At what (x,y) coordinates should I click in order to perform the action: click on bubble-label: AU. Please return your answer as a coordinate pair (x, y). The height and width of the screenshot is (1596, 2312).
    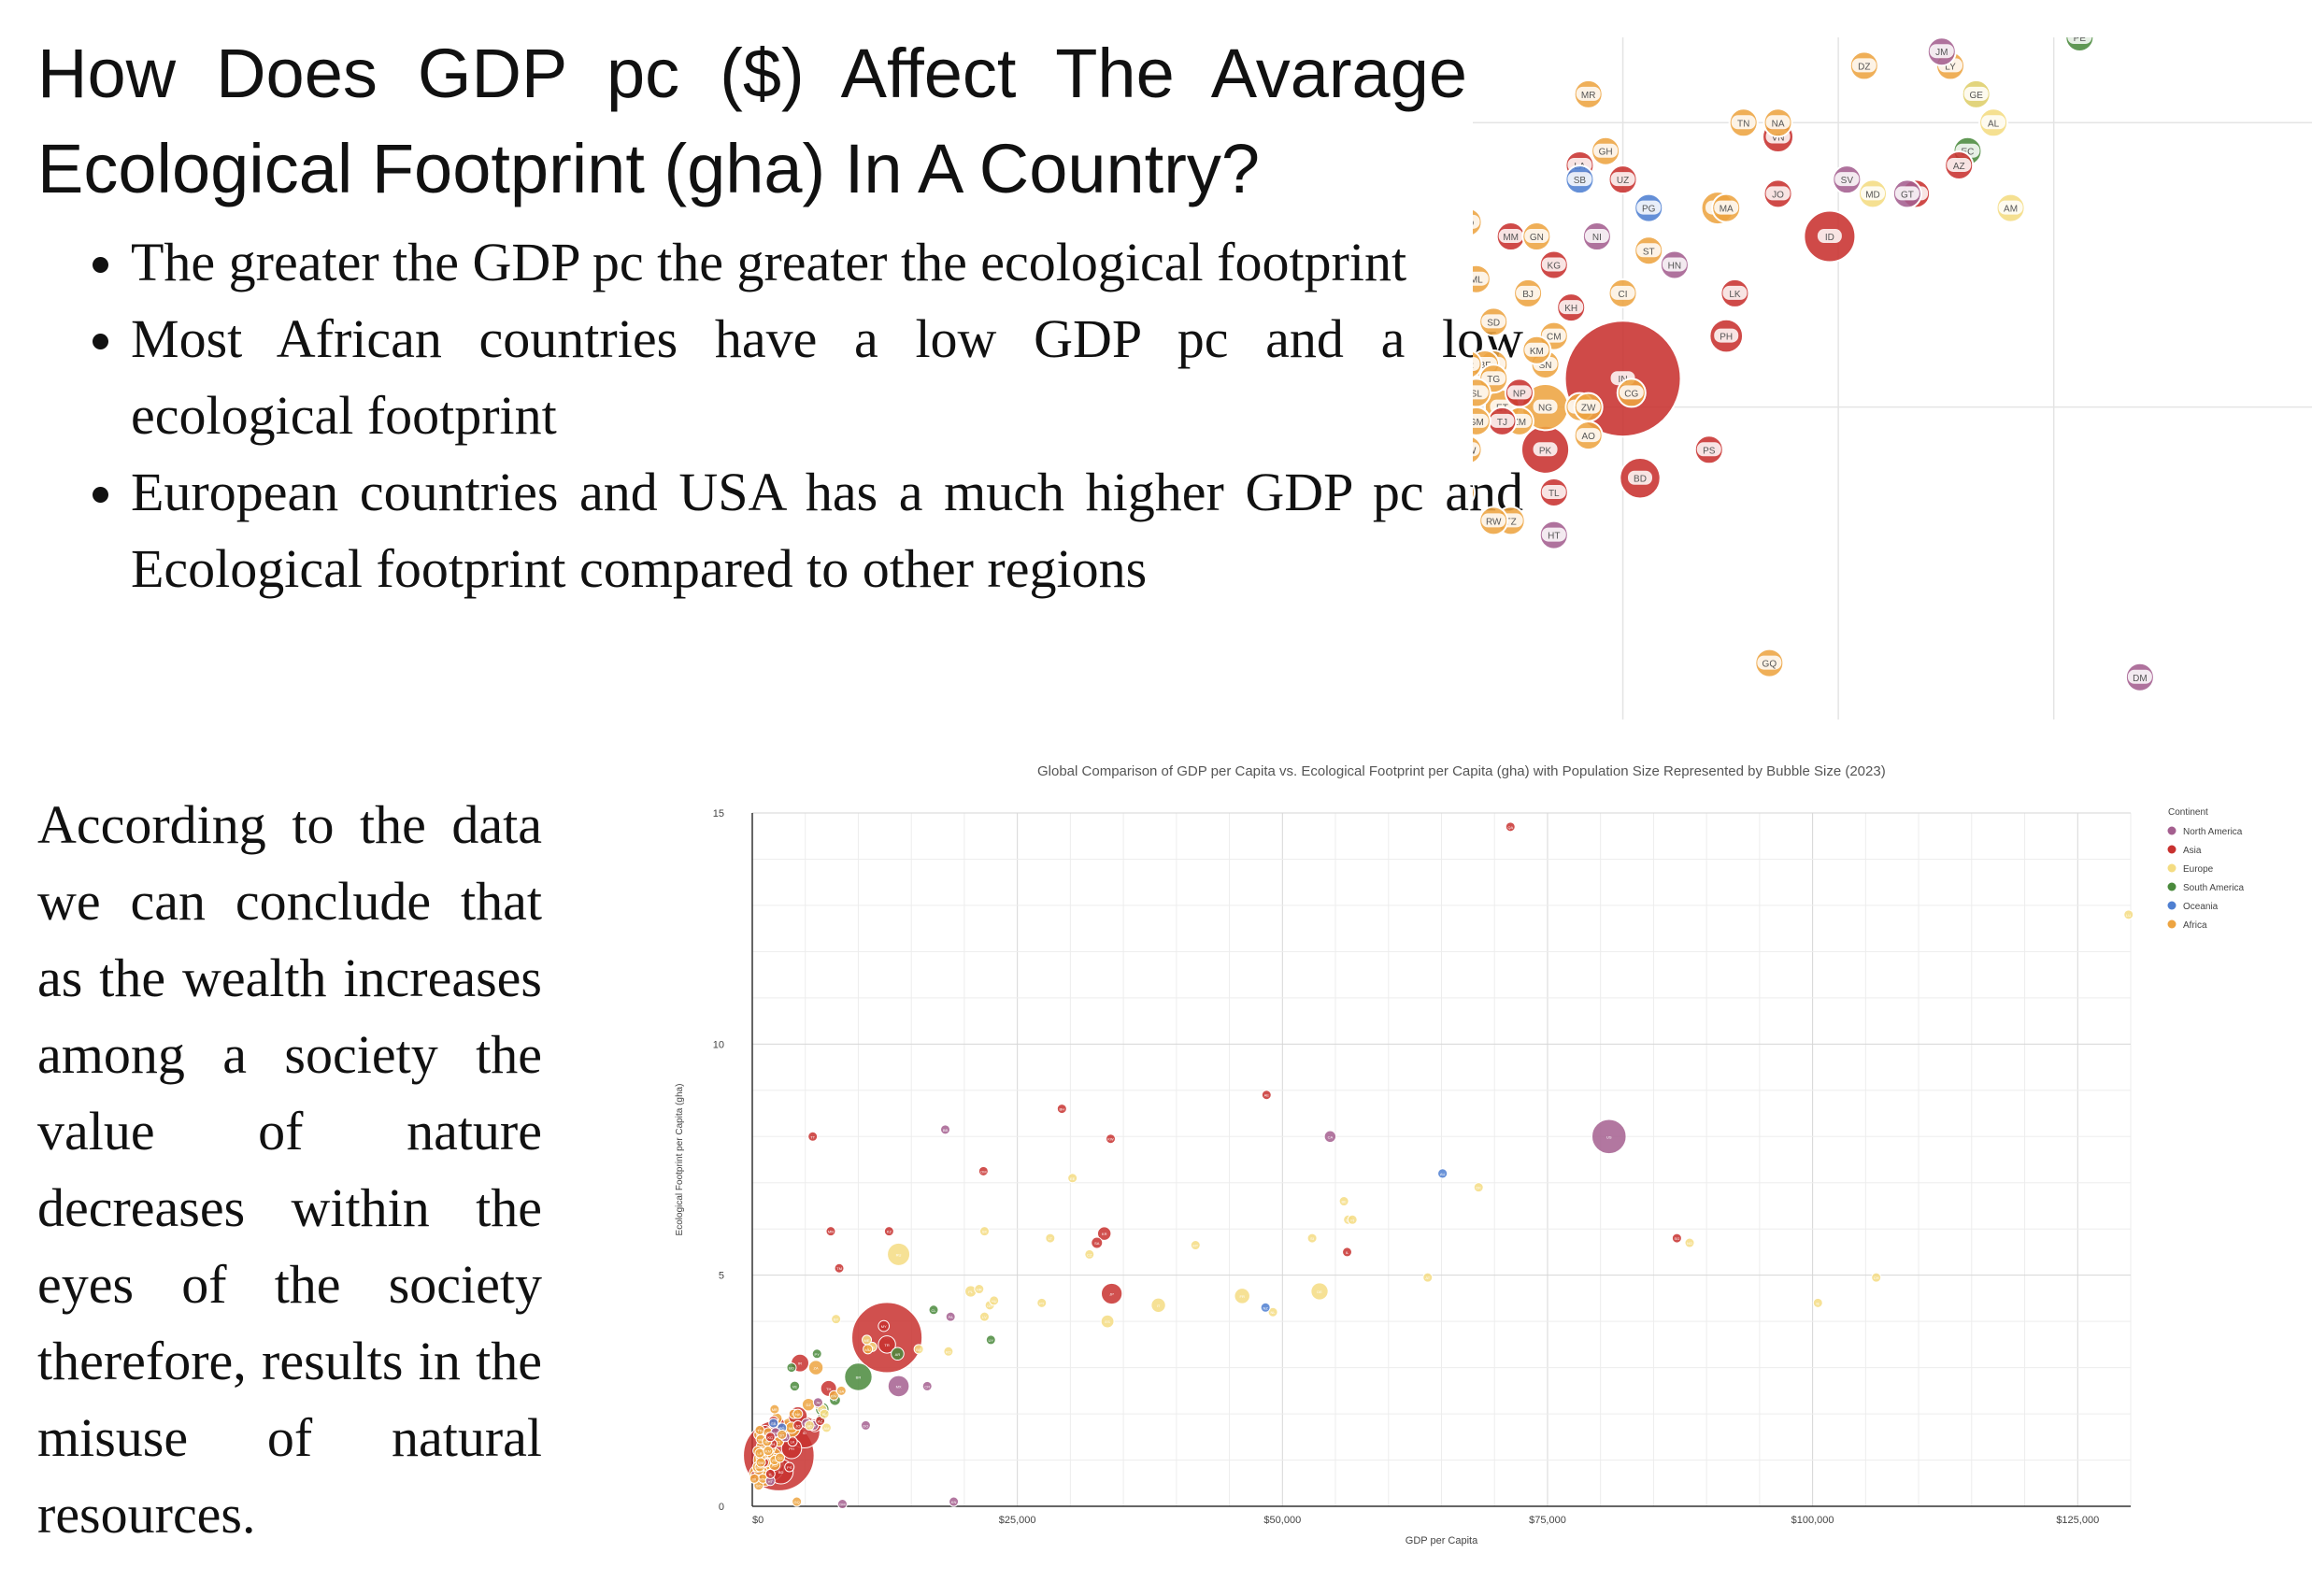
    Looking at the image, I should click on (1443, 1174).